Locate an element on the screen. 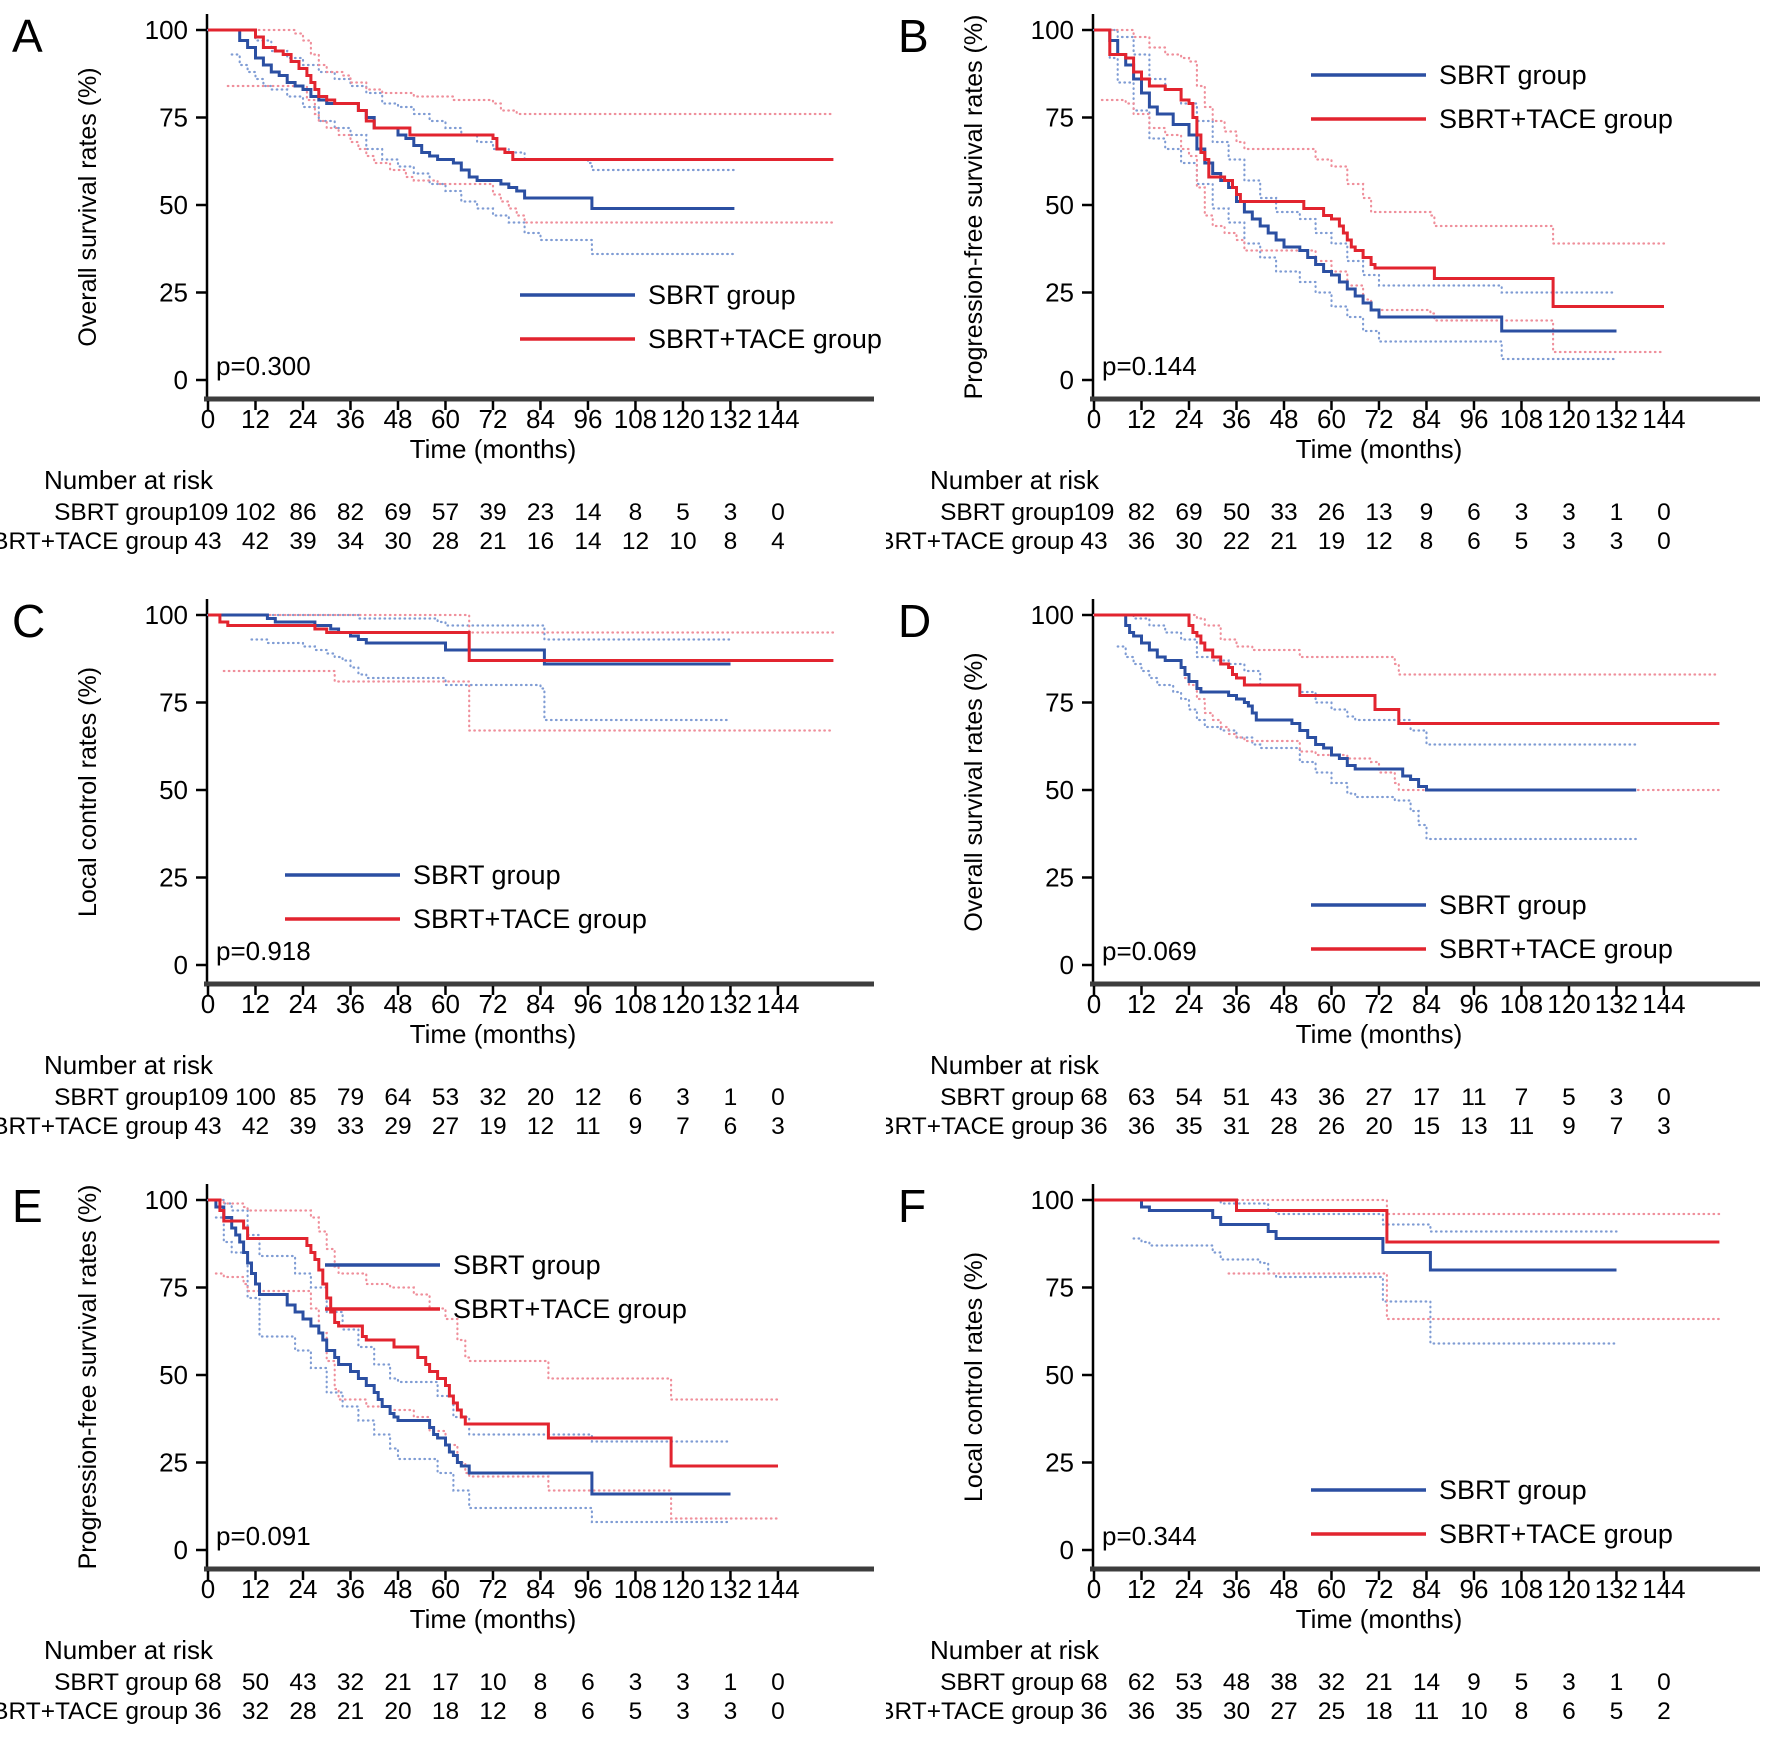 Image resolution: width=1772 pixels, height=1756 pixels. risk-value: 18 is located at coordinates (445, 1711).